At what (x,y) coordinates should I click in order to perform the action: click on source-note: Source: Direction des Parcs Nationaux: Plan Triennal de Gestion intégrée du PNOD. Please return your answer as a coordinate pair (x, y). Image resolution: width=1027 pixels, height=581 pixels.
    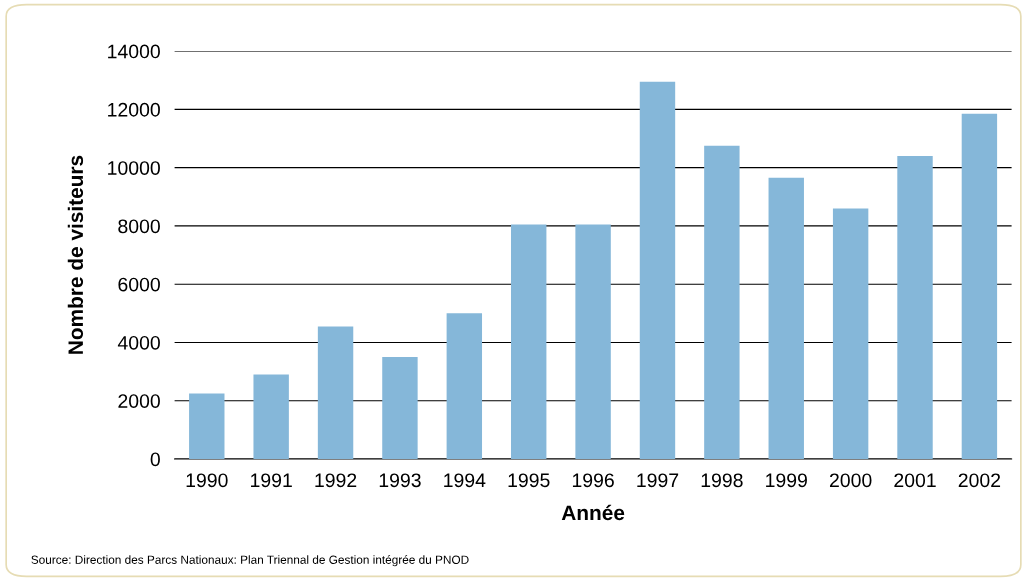
    Looking at the image, I should click on (250, 561).